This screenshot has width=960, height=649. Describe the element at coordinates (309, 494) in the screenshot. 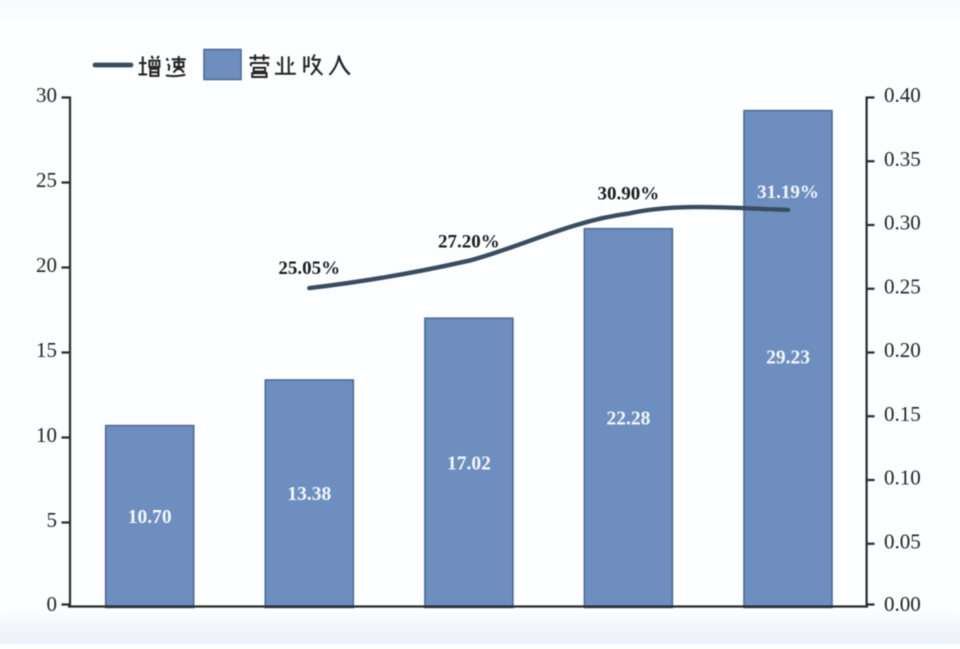

I see `svg-text: 13.38` at that location.